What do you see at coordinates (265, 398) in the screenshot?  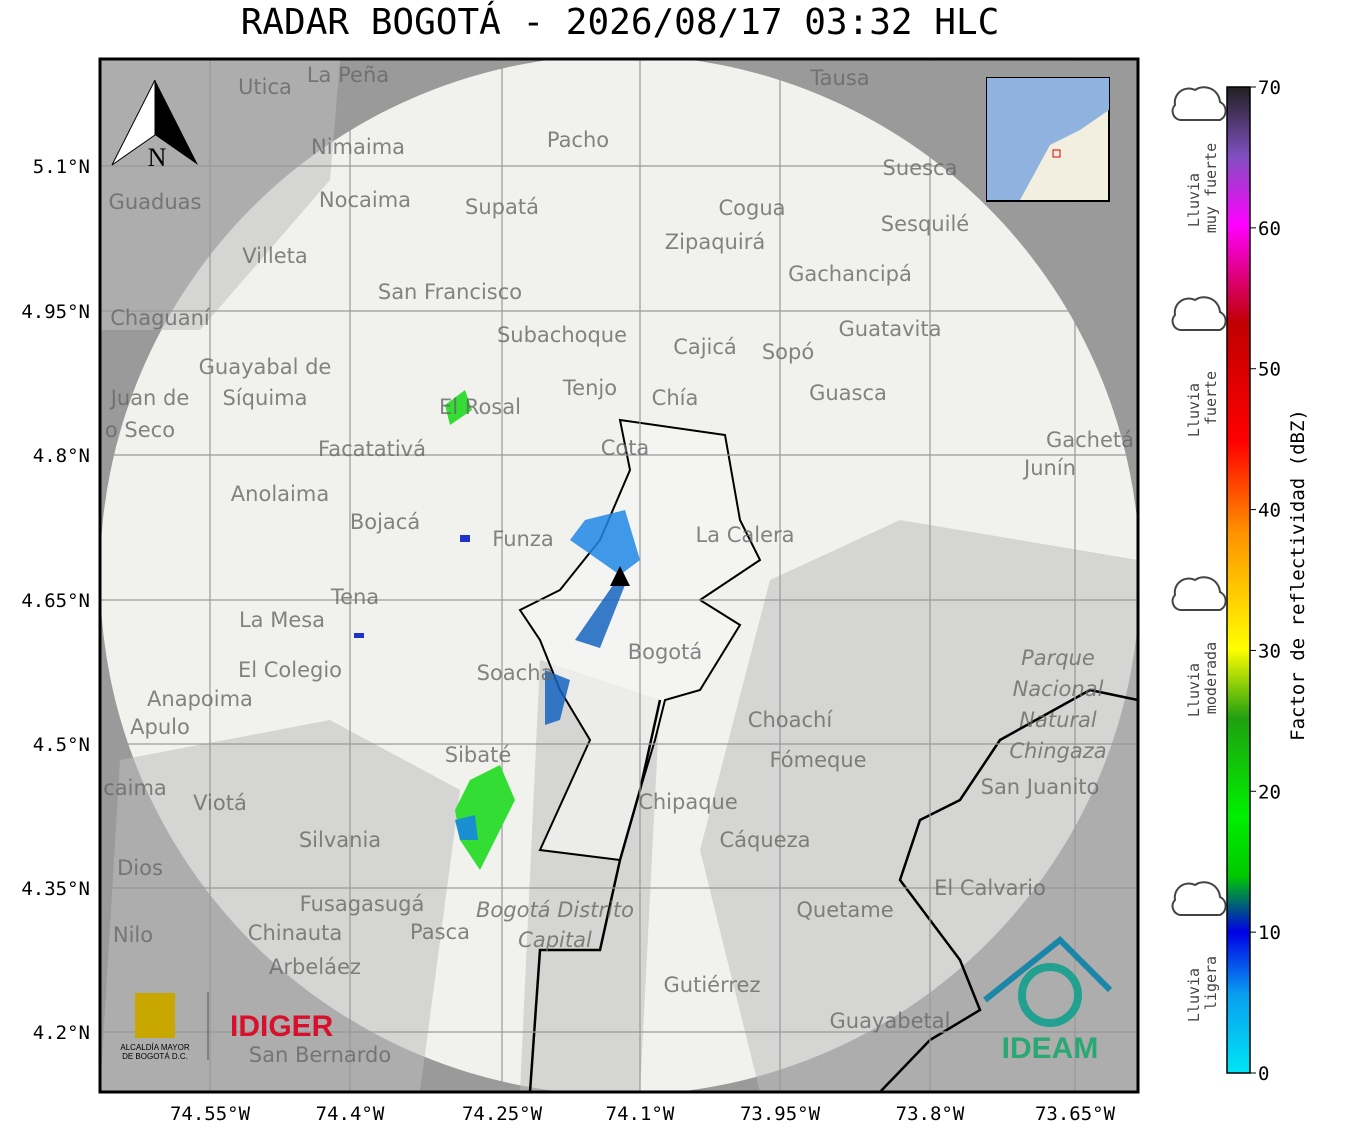 I see `place-label: Síquima` at bounding box center [265, 398].